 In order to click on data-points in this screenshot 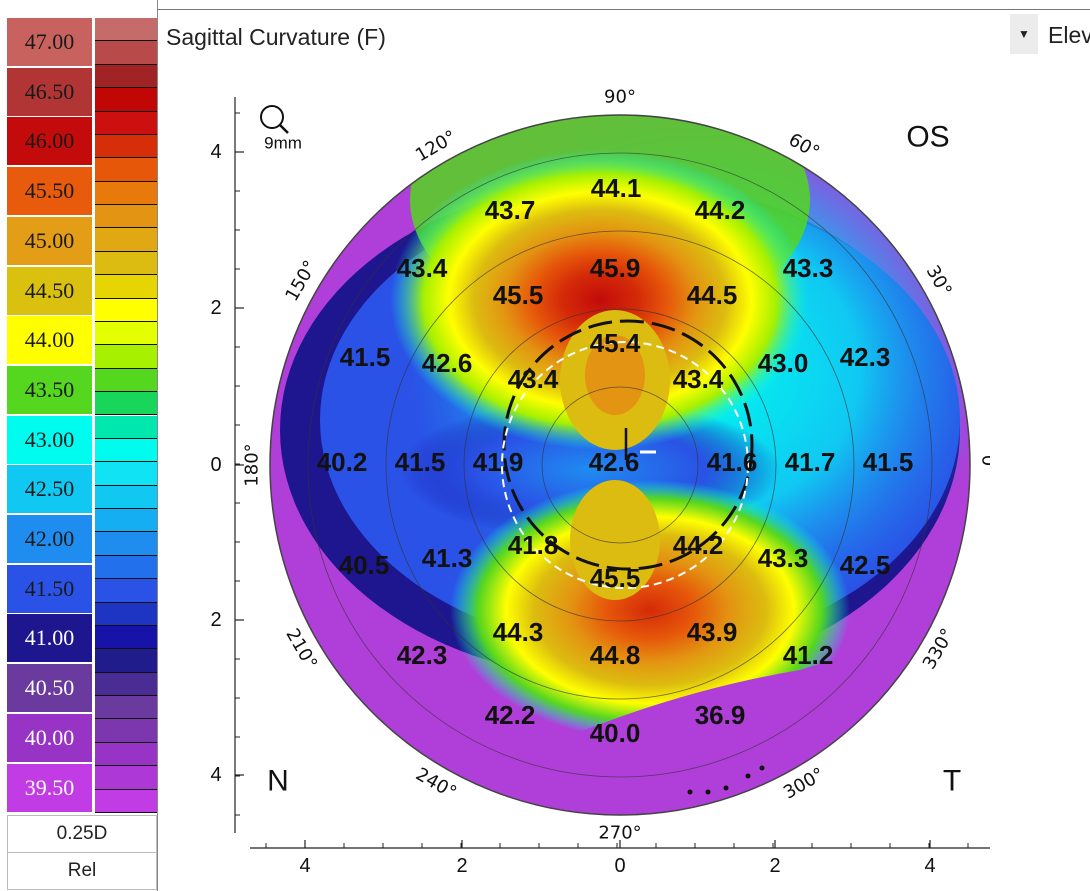, I will do `click(726, 780)`.